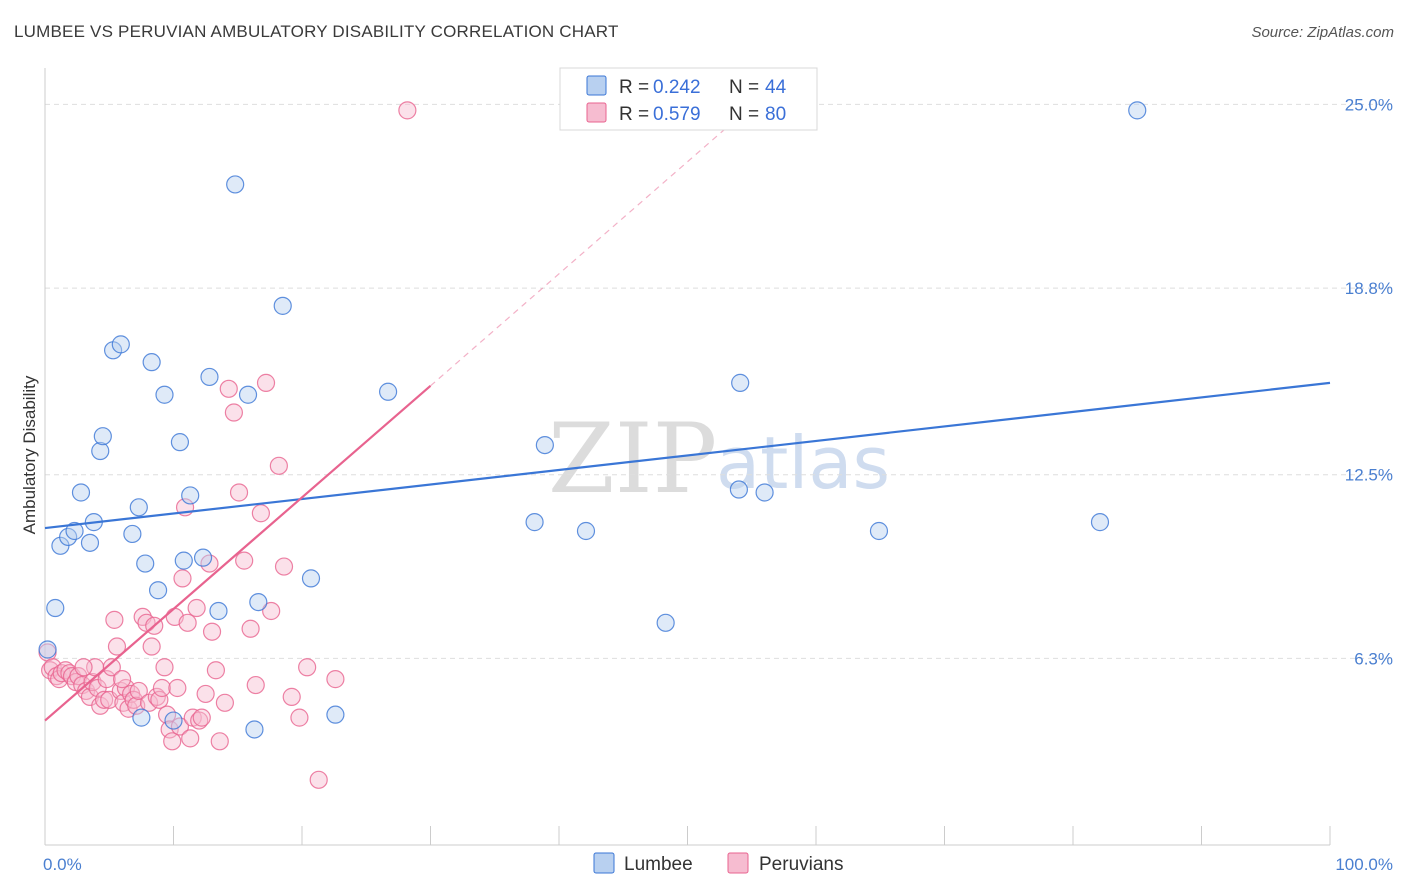 The height and width of the screenshot is (892, 1406). What do you see at coordinates (1373, 658) in the screenshot?
I see `y-tick-label: 6.3%` at bounding box center [1373, 658].